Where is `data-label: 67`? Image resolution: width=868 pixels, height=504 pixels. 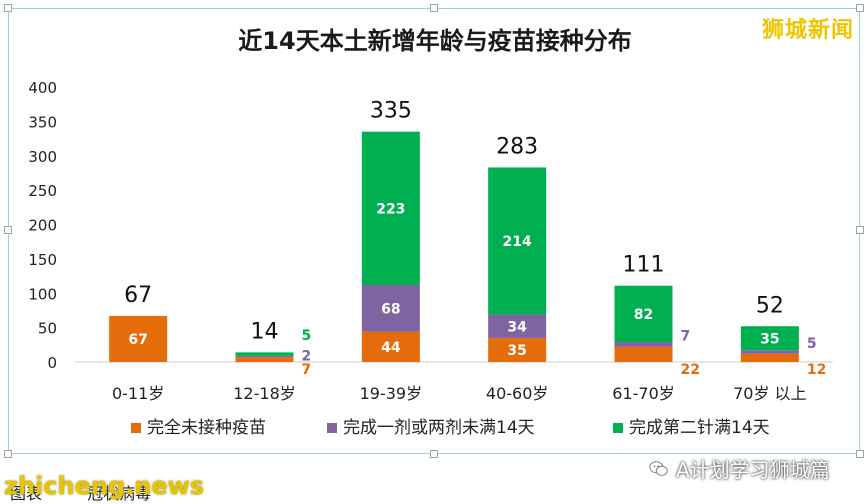
data-label: 67 is located at coordinates (137, 340).